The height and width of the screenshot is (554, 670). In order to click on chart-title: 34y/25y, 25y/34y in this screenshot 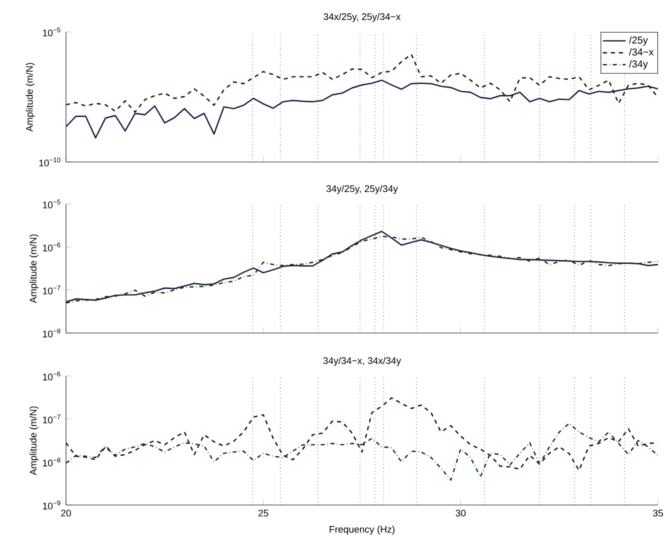, I will do `click(362, 189)`.